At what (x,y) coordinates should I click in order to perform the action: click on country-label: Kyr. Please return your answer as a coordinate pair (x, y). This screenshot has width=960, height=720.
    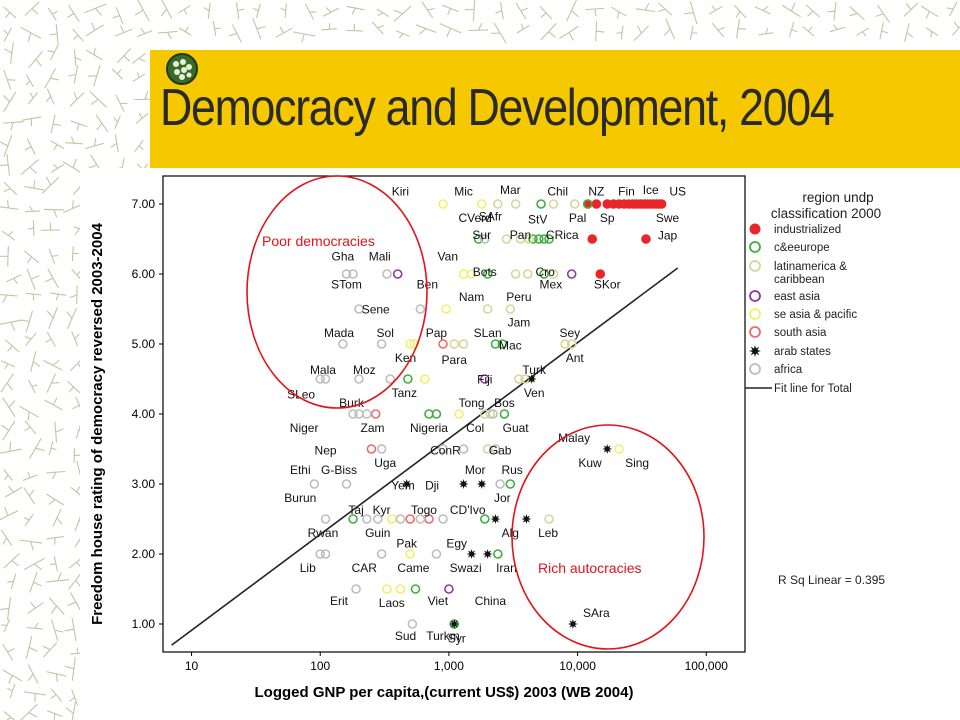
    Looking at the image, I should click on (382, 510).